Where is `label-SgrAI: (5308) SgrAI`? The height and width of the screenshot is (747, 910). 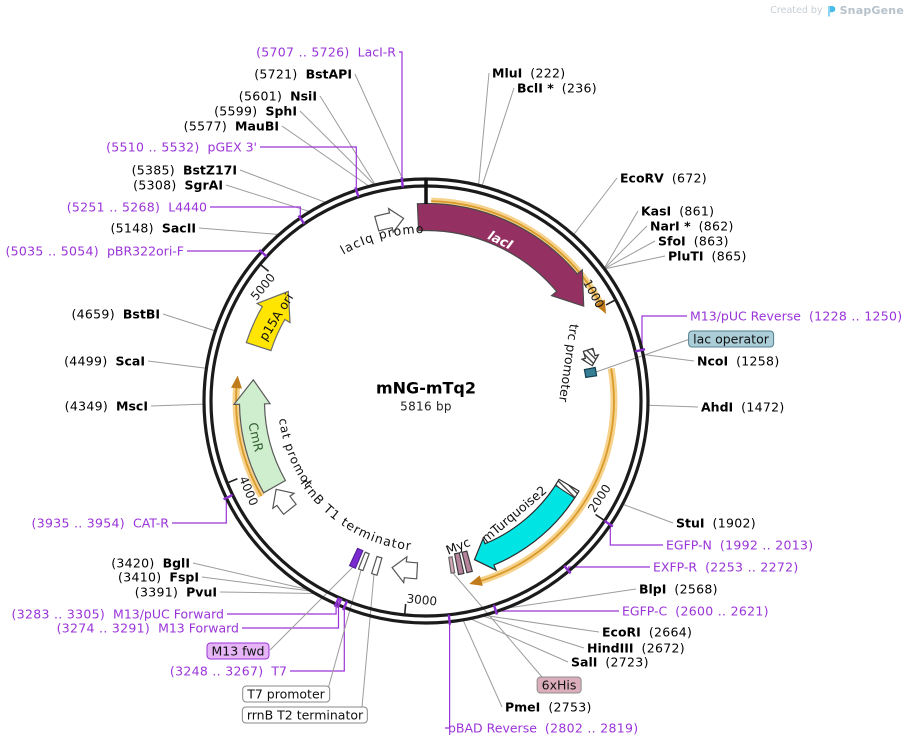 label-SgrAI: (5308) SgrAI is located at coordinates (178, 185).